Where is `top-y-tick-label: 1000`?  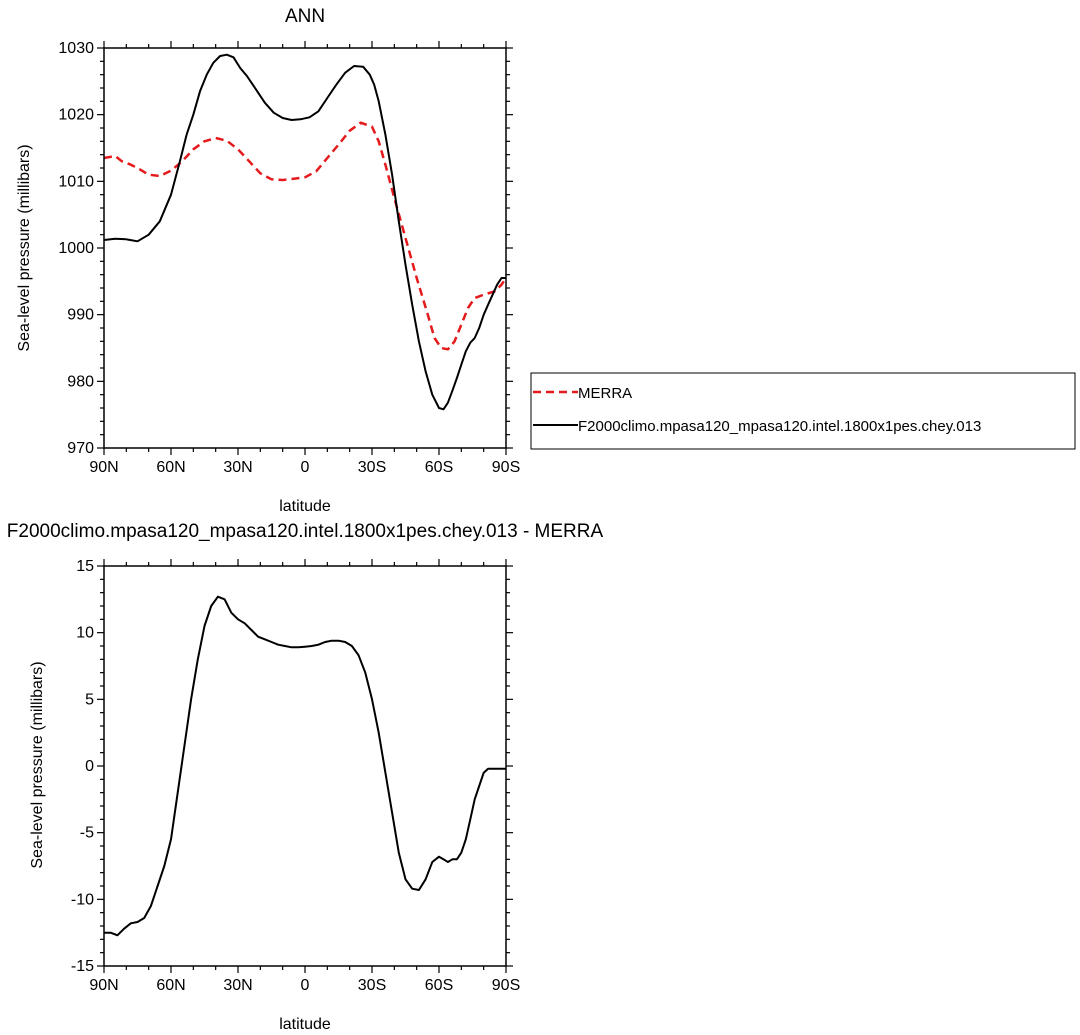
top-y-tick-label: 1000 is located at coordinates (76, 248).